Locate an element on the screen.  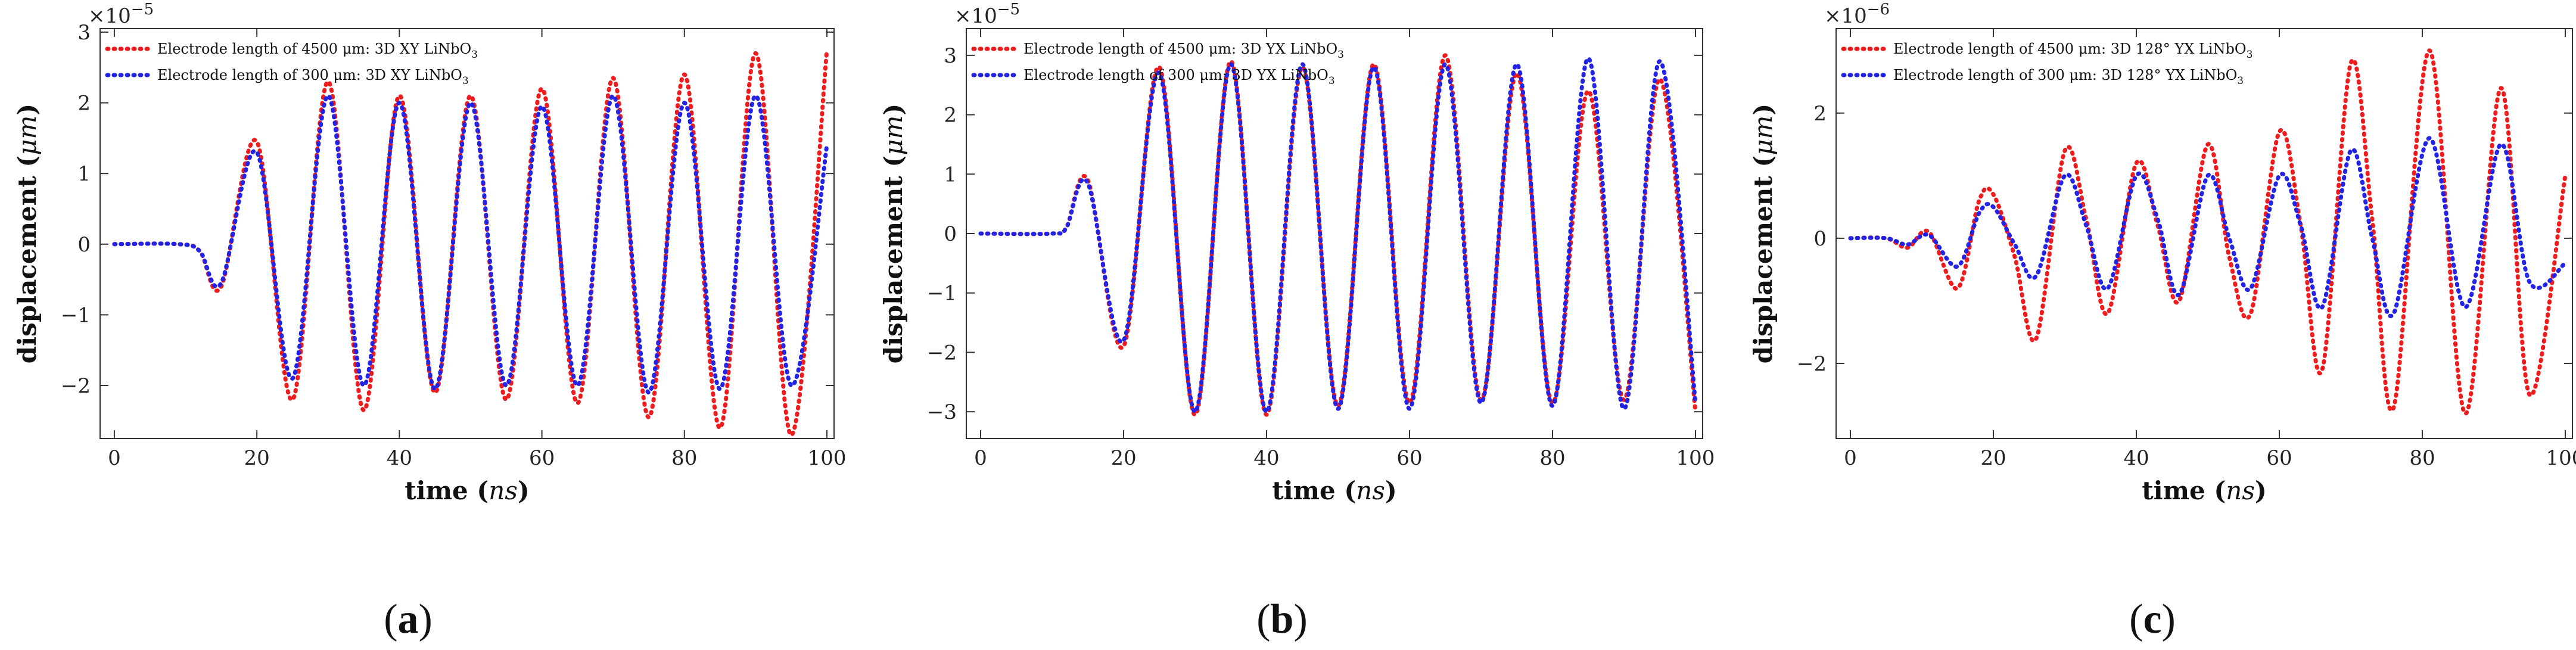
legend-entry: Electrode length of 300 μm: 3D YX LiNbO3 is located at coordinates (1179, 77).